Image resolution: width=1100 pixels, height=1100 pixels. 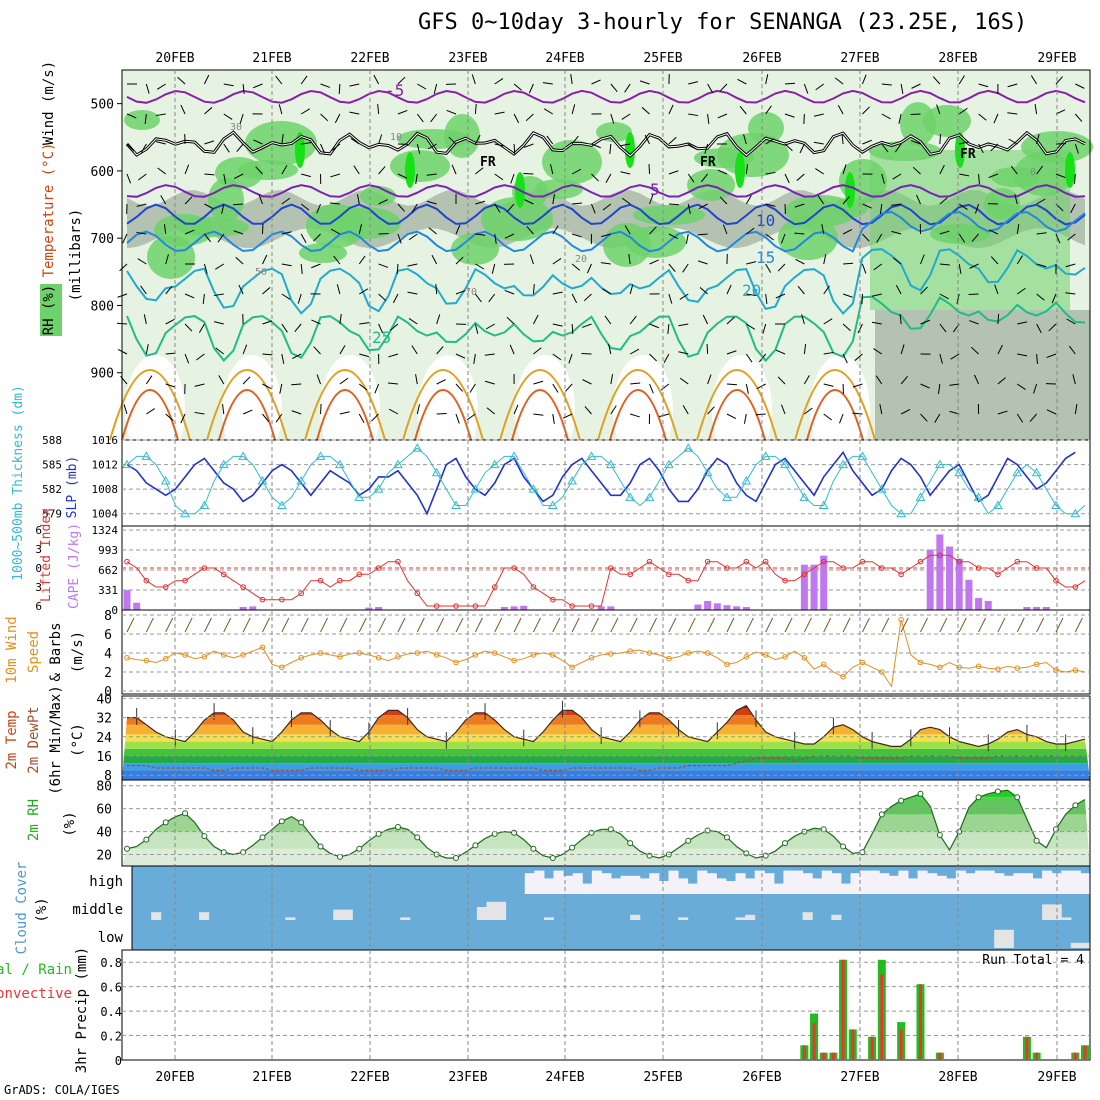 What do you see at coordinates (708, 162) in the screenshot?
I see `freezing-level-label: FR` at bounding box center [708, 162].